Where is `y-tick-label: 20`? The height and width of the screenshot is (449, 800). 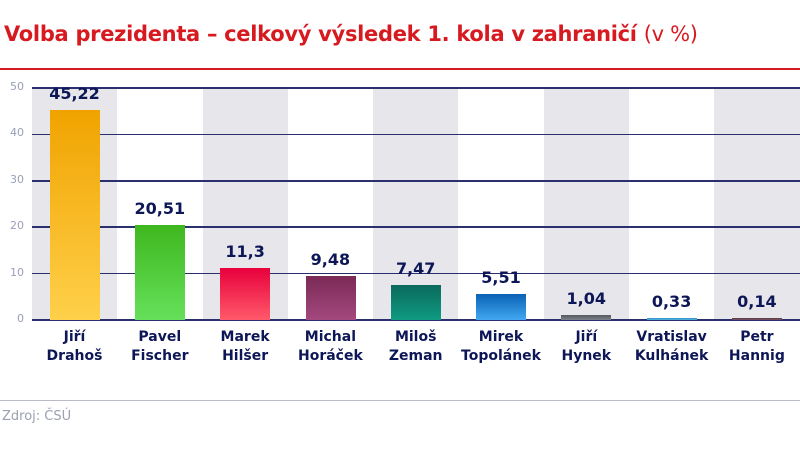
y-tick-label: 20 is located at coordinates (17, 226).